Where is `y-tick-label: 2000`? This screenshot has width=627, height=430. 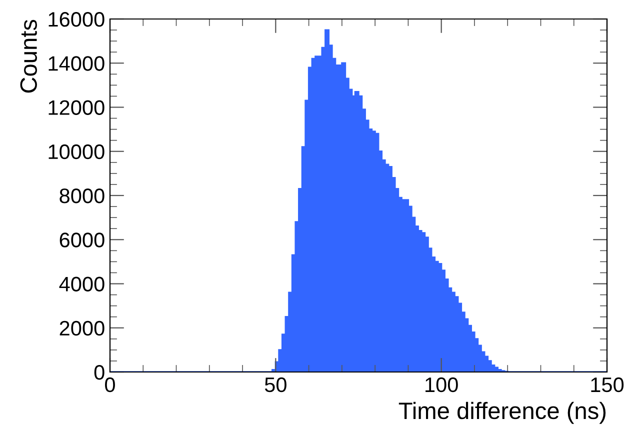 y-tick-label: 2000 is located at coordinates (82, 328).